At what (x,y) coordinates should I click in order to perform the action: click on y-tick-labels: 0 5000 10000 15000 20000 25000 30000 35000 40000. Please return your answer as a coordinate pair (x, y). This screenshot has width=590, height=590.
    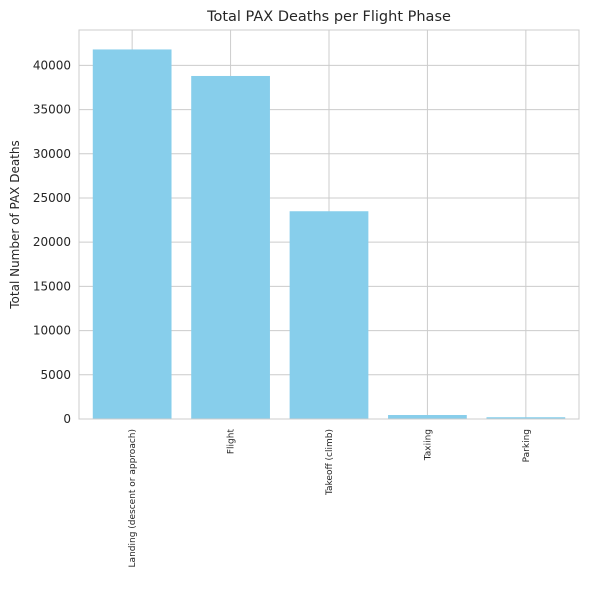
    Looking at the image, I should click on (52, 242).